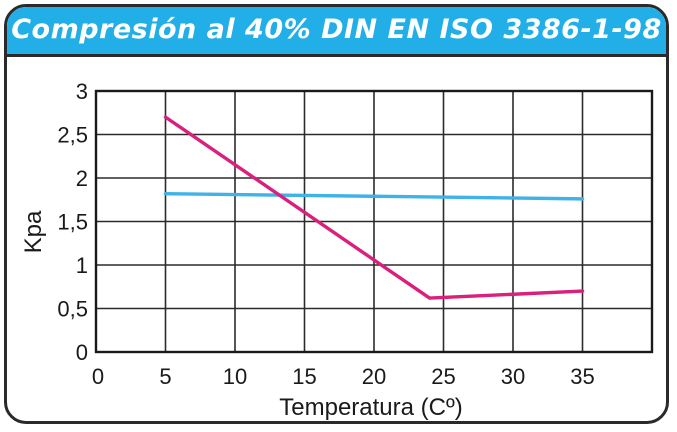  What do you see at coordinates (72, 135) in the screenshot?
I see `y-tick-label: 2,5` at bounding box center [72, 135].